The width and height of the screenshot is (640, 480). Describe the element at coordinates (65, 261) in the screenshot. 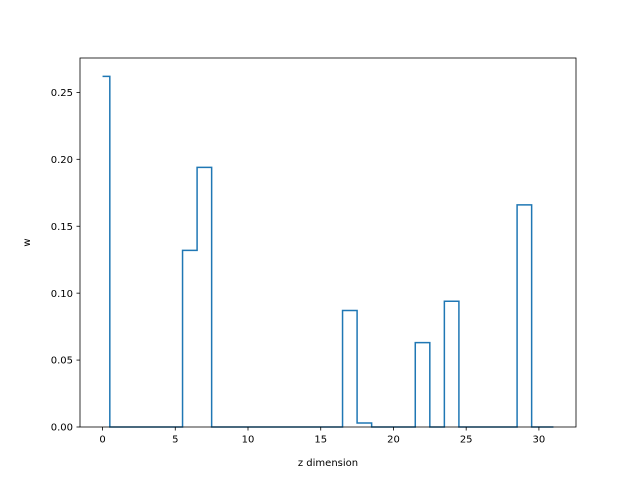

I see `y-axis: 0.00 0.05 0.10 0.15 0.20 0.25` at that location.